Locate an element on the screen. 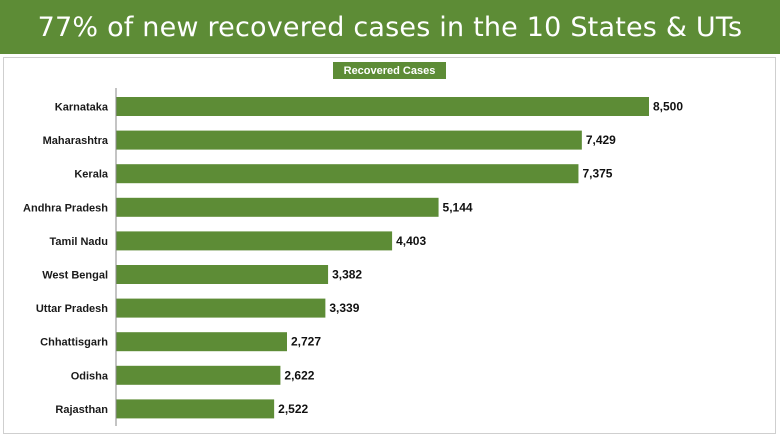  bar-kerala is located at coordinates (347, 174).